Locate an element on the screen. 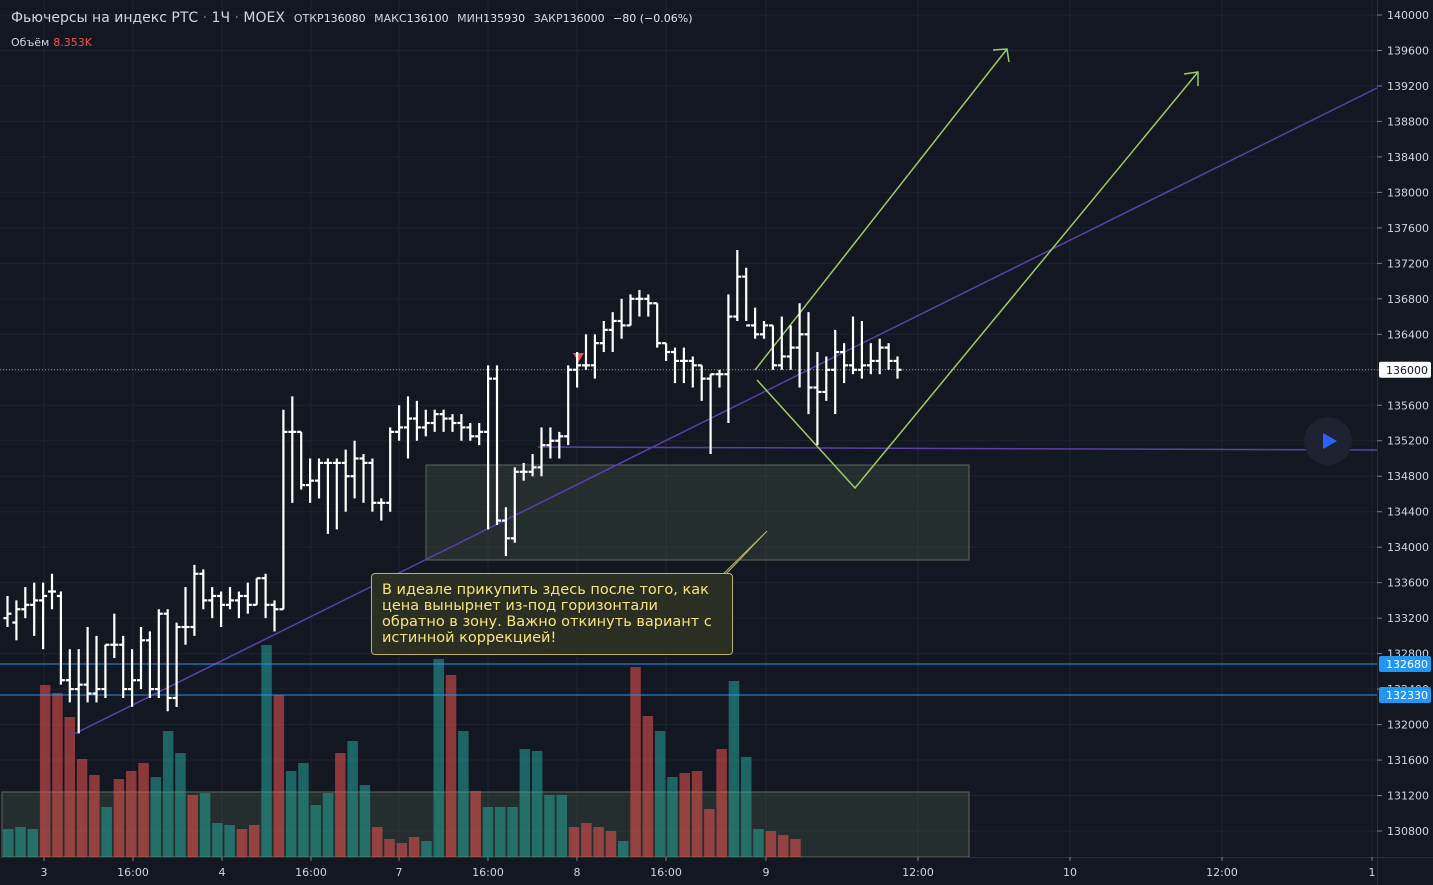 This screenshot has width=1433, height=885. play-icon is located at coordinates (1328, 441).